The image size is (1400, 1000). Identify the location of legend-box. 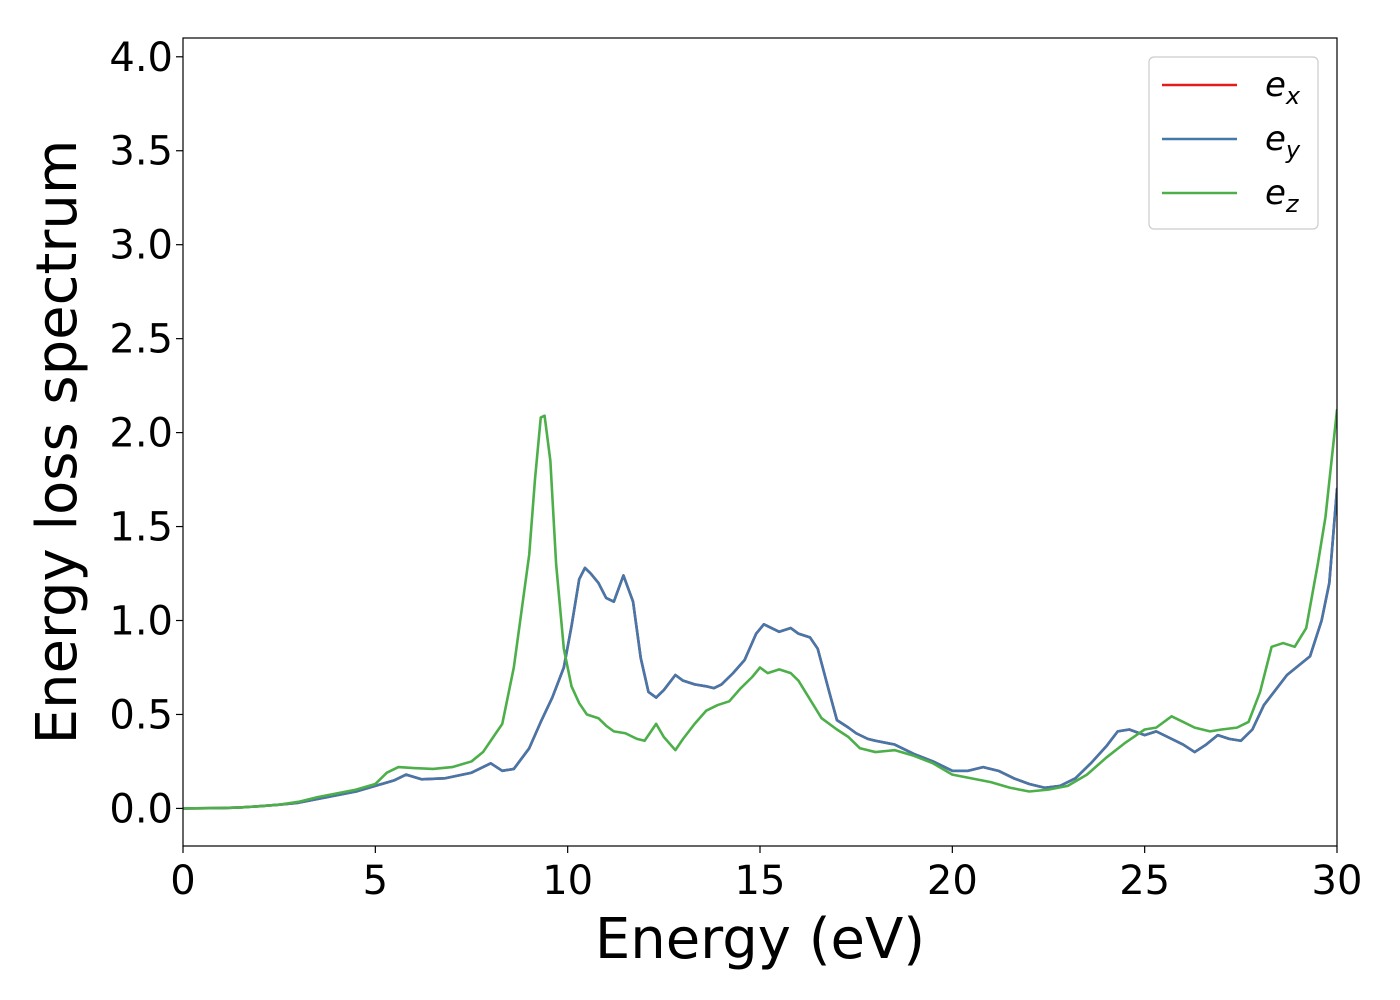
(1233, 143).